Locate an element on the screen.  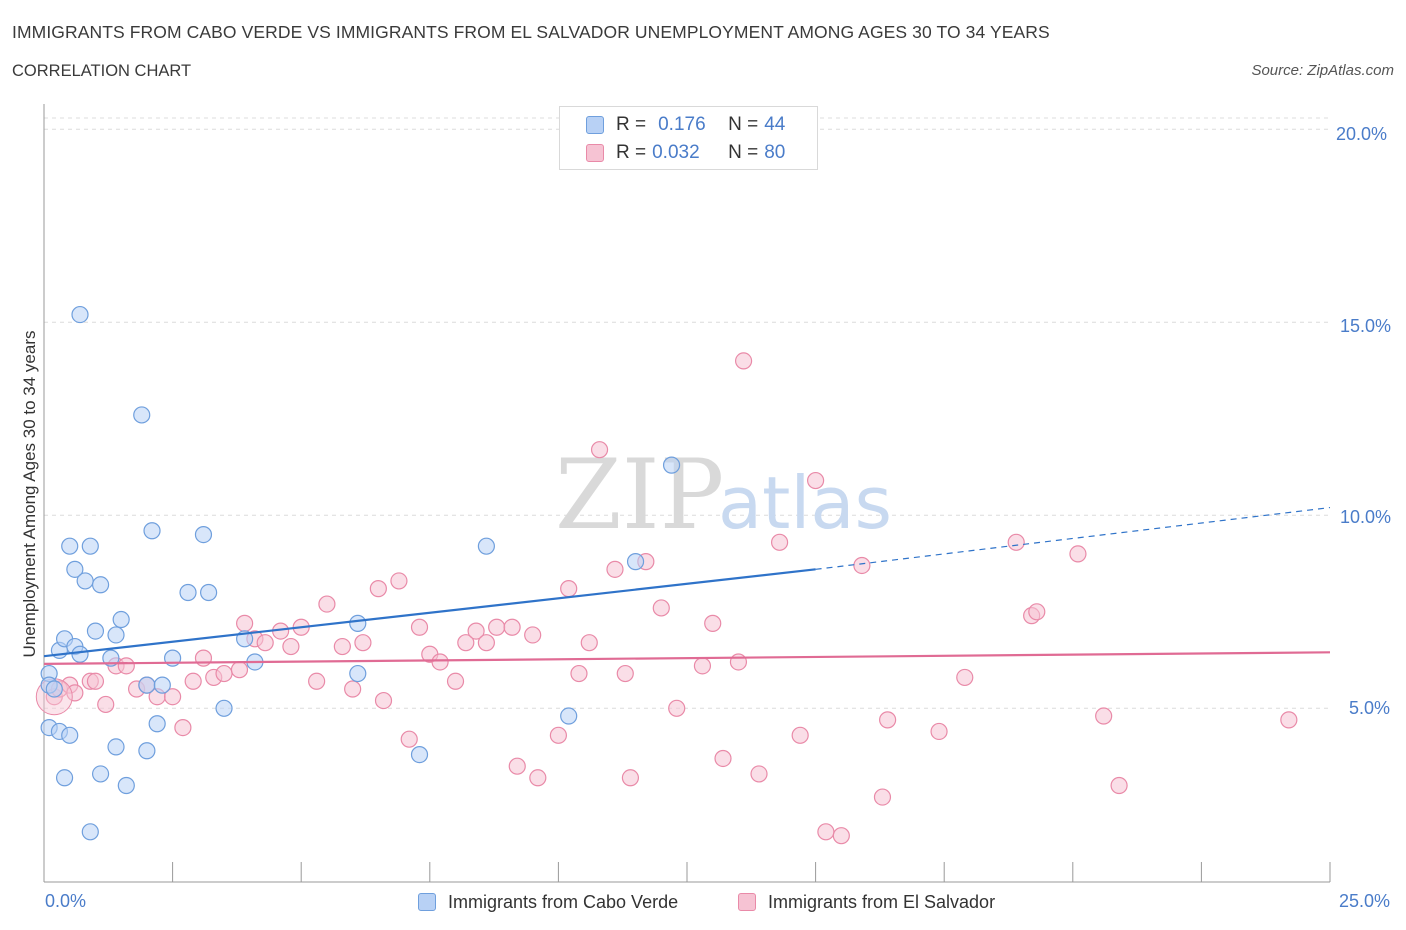
legend-swatch-blue is located at coordinates (595, 125).